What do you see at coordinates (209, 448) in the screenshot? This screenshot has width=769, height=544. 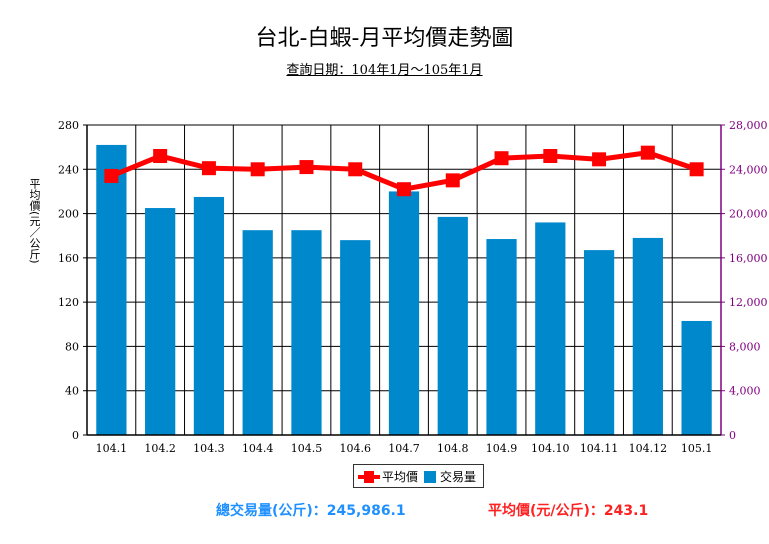 I see `x-tick-label: 104.3` at bounding box center [209, 448].